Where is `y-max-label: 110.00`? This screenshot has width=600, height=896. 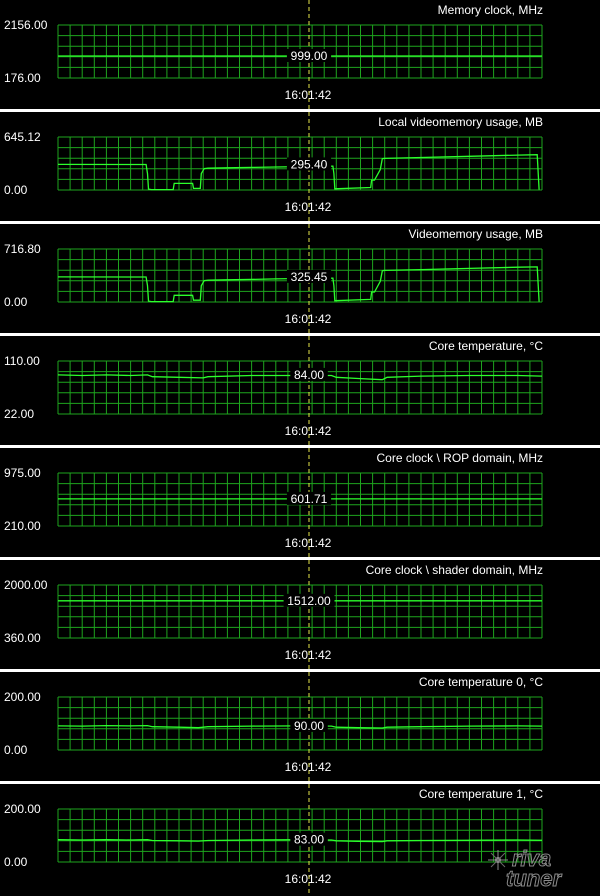
y-max-label: 110.00 is located at coordinates (22, 361).